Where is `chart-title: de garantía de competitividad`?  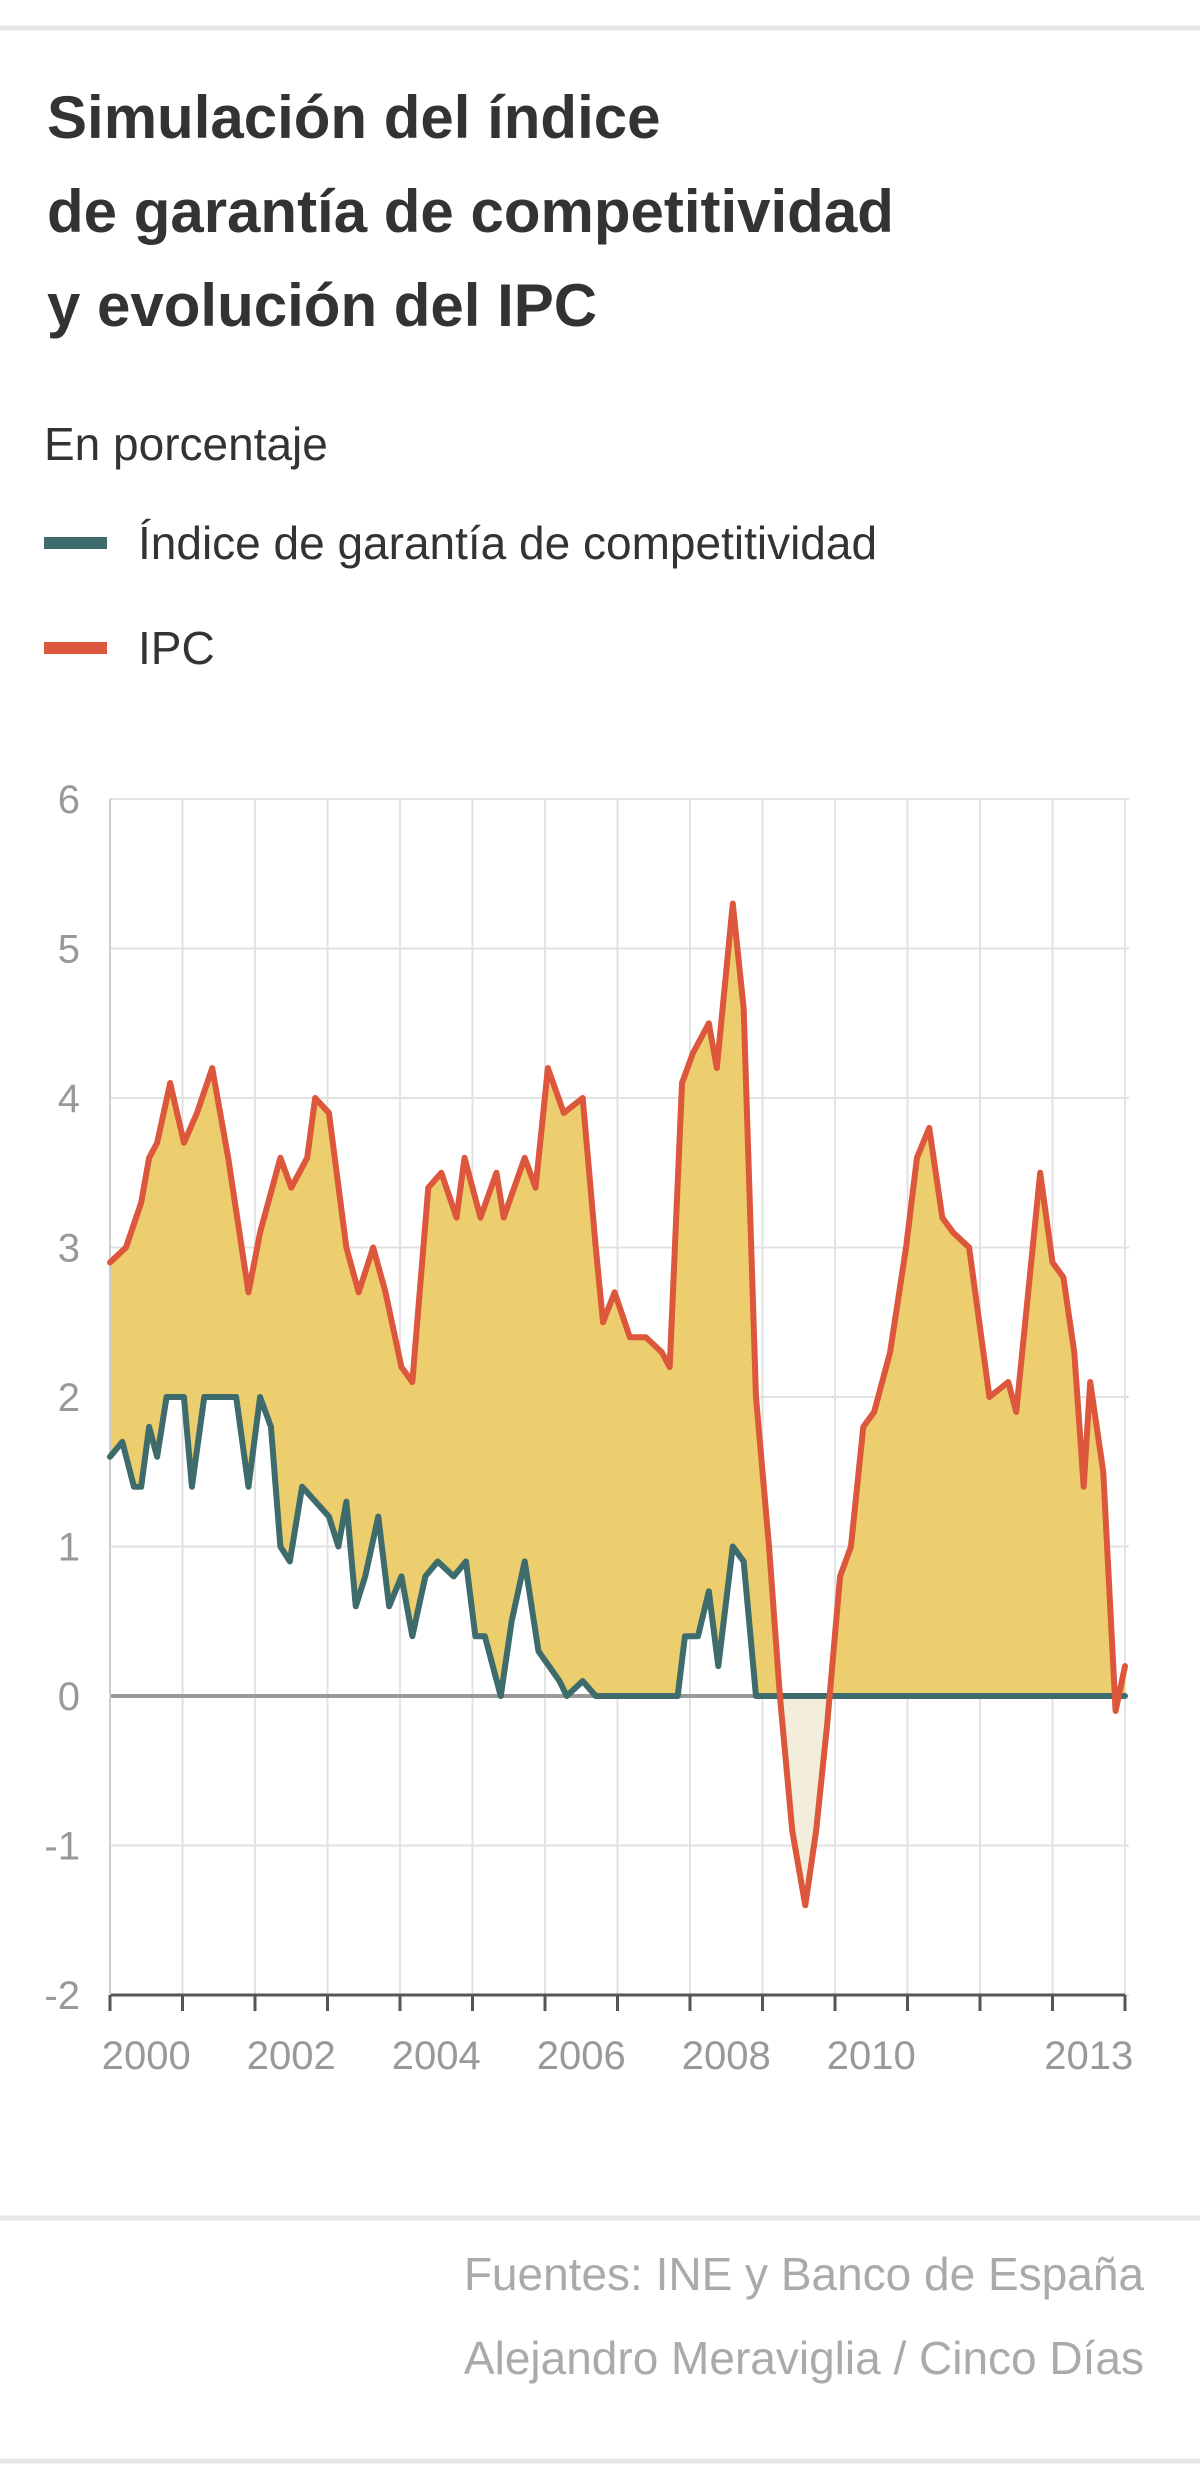
chart-title: de garantía de competitividad is located at coordinates (470, 211).